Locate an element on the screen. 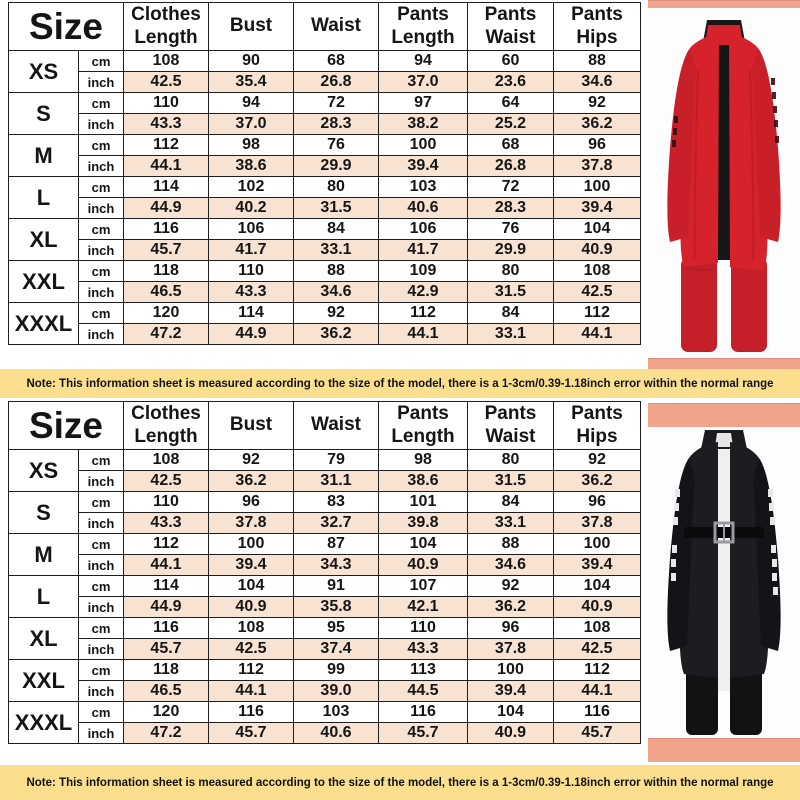 Image resolution: width=800 pixels, height=800 pixels. column-header-cell: Bust is located at coordinates (251, 26).